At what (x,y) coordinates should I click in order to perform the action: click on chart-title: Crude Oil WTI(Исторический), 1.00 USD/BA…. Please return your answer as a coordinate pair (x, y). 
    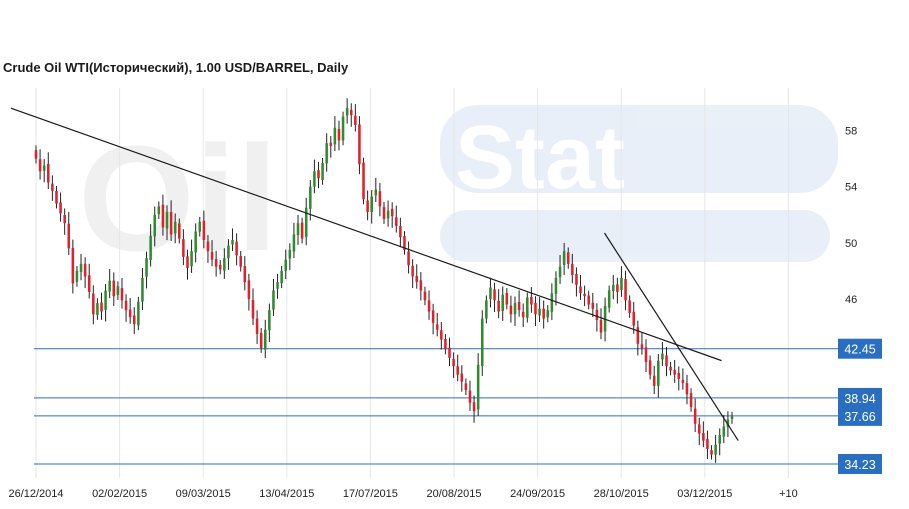
    Looking at the image, I should click on (176, 67).